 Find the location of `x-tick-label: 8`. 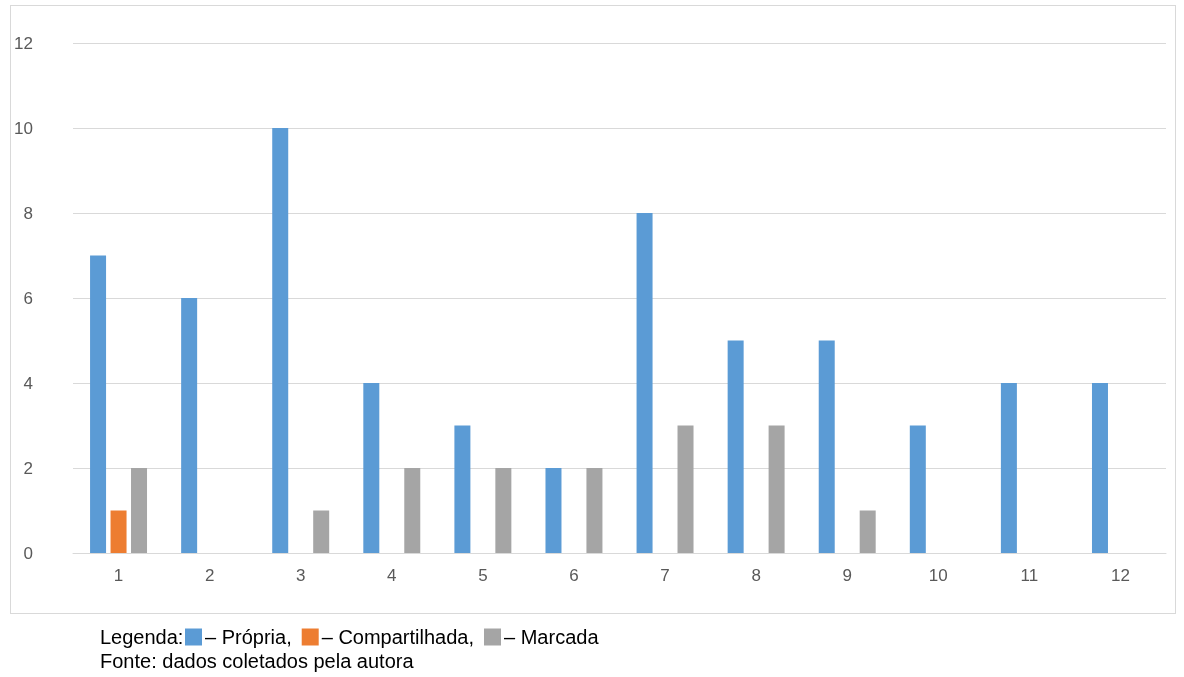

x-tick-label: 8 is located at coordinates (756, 575).